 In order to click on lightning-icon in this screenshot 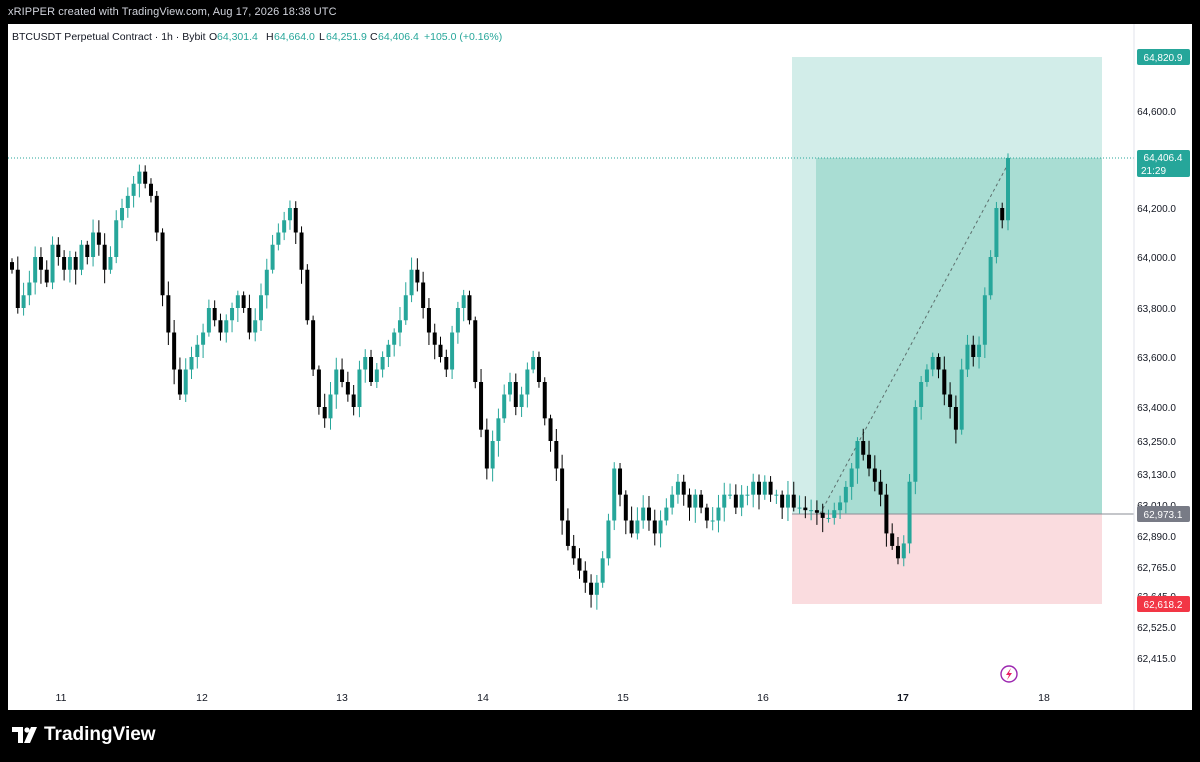, I will do `click(1009, 674)`.